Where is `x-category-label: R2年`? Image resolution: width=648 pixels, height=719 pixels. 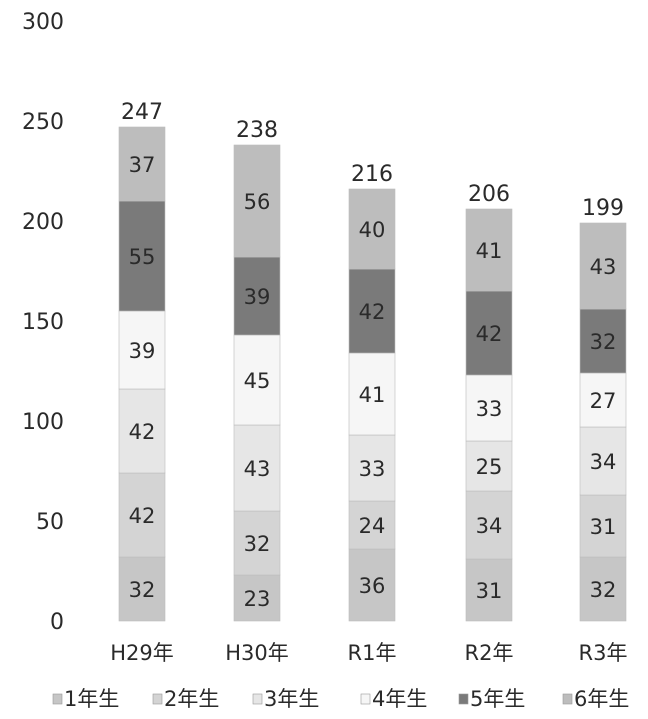 x-category-label: R2年 is located at coordinates (489, 653).